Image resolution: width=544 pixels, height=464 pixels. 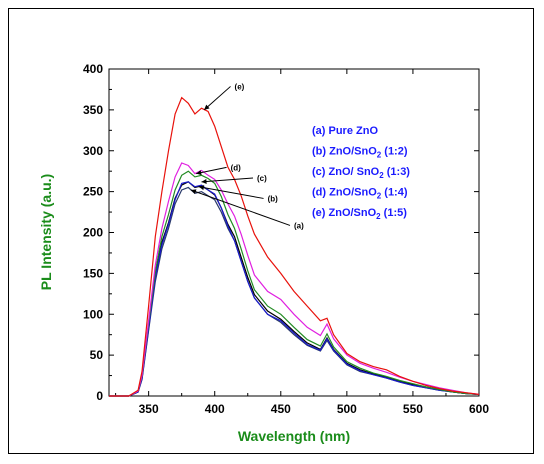 I want to click on legend-item-a: (a) Pure ZnO, so click(x=345, y=131).